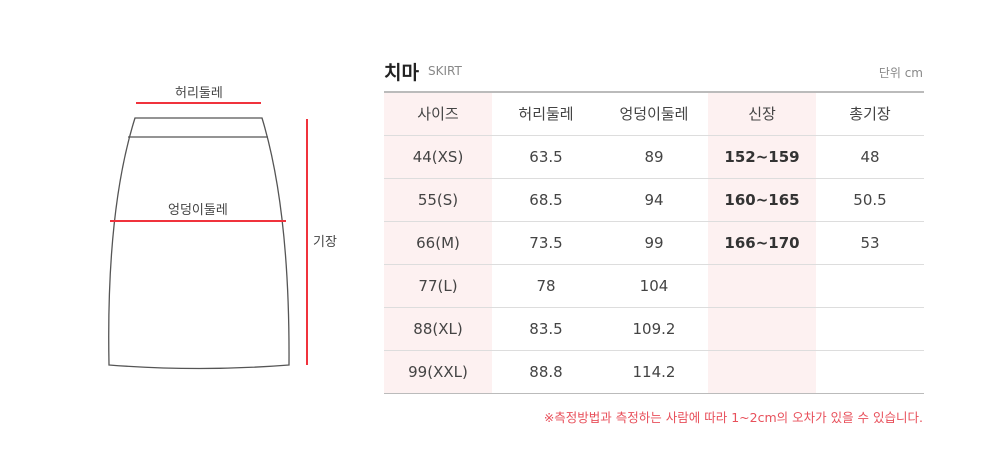  What do you see at coordinates (733, 417) in the screenshot?
I see `measurement-note: ※측정방법과 측정하는 사람에 따라 1~2cm의 오차가 있을 수 있습니다.` at bounding box center [733, 417].